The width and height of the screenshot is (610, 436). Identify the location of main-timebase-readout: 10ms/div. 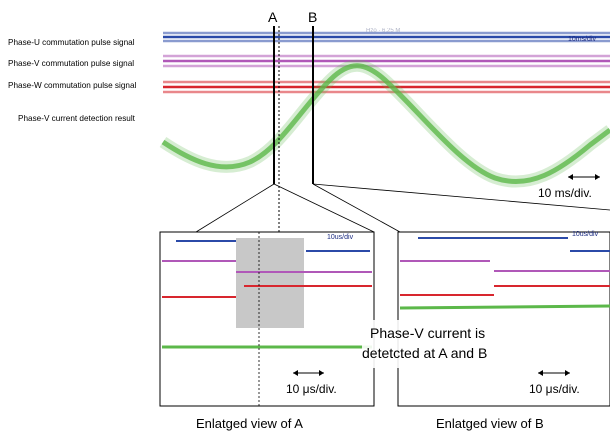
(582, 39).